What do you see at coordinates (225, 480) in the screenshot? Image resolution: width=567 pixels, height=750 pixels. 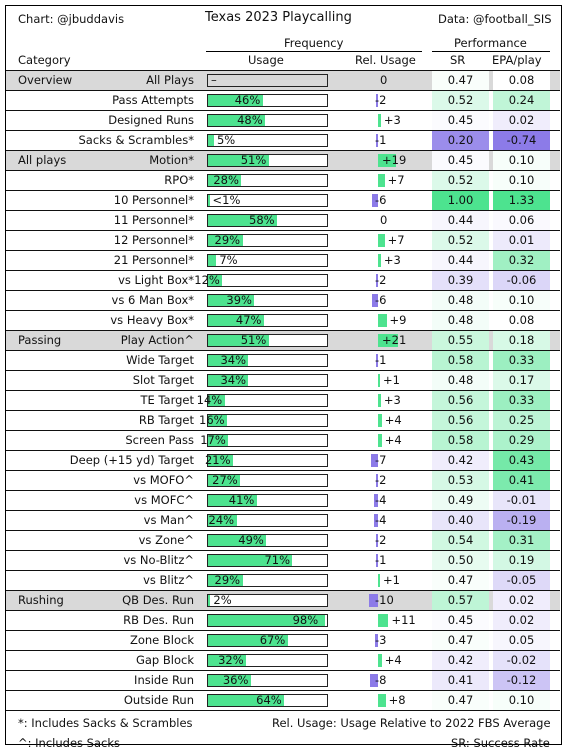 I see `usage-label: 27%` at bounding box center [225, 480].